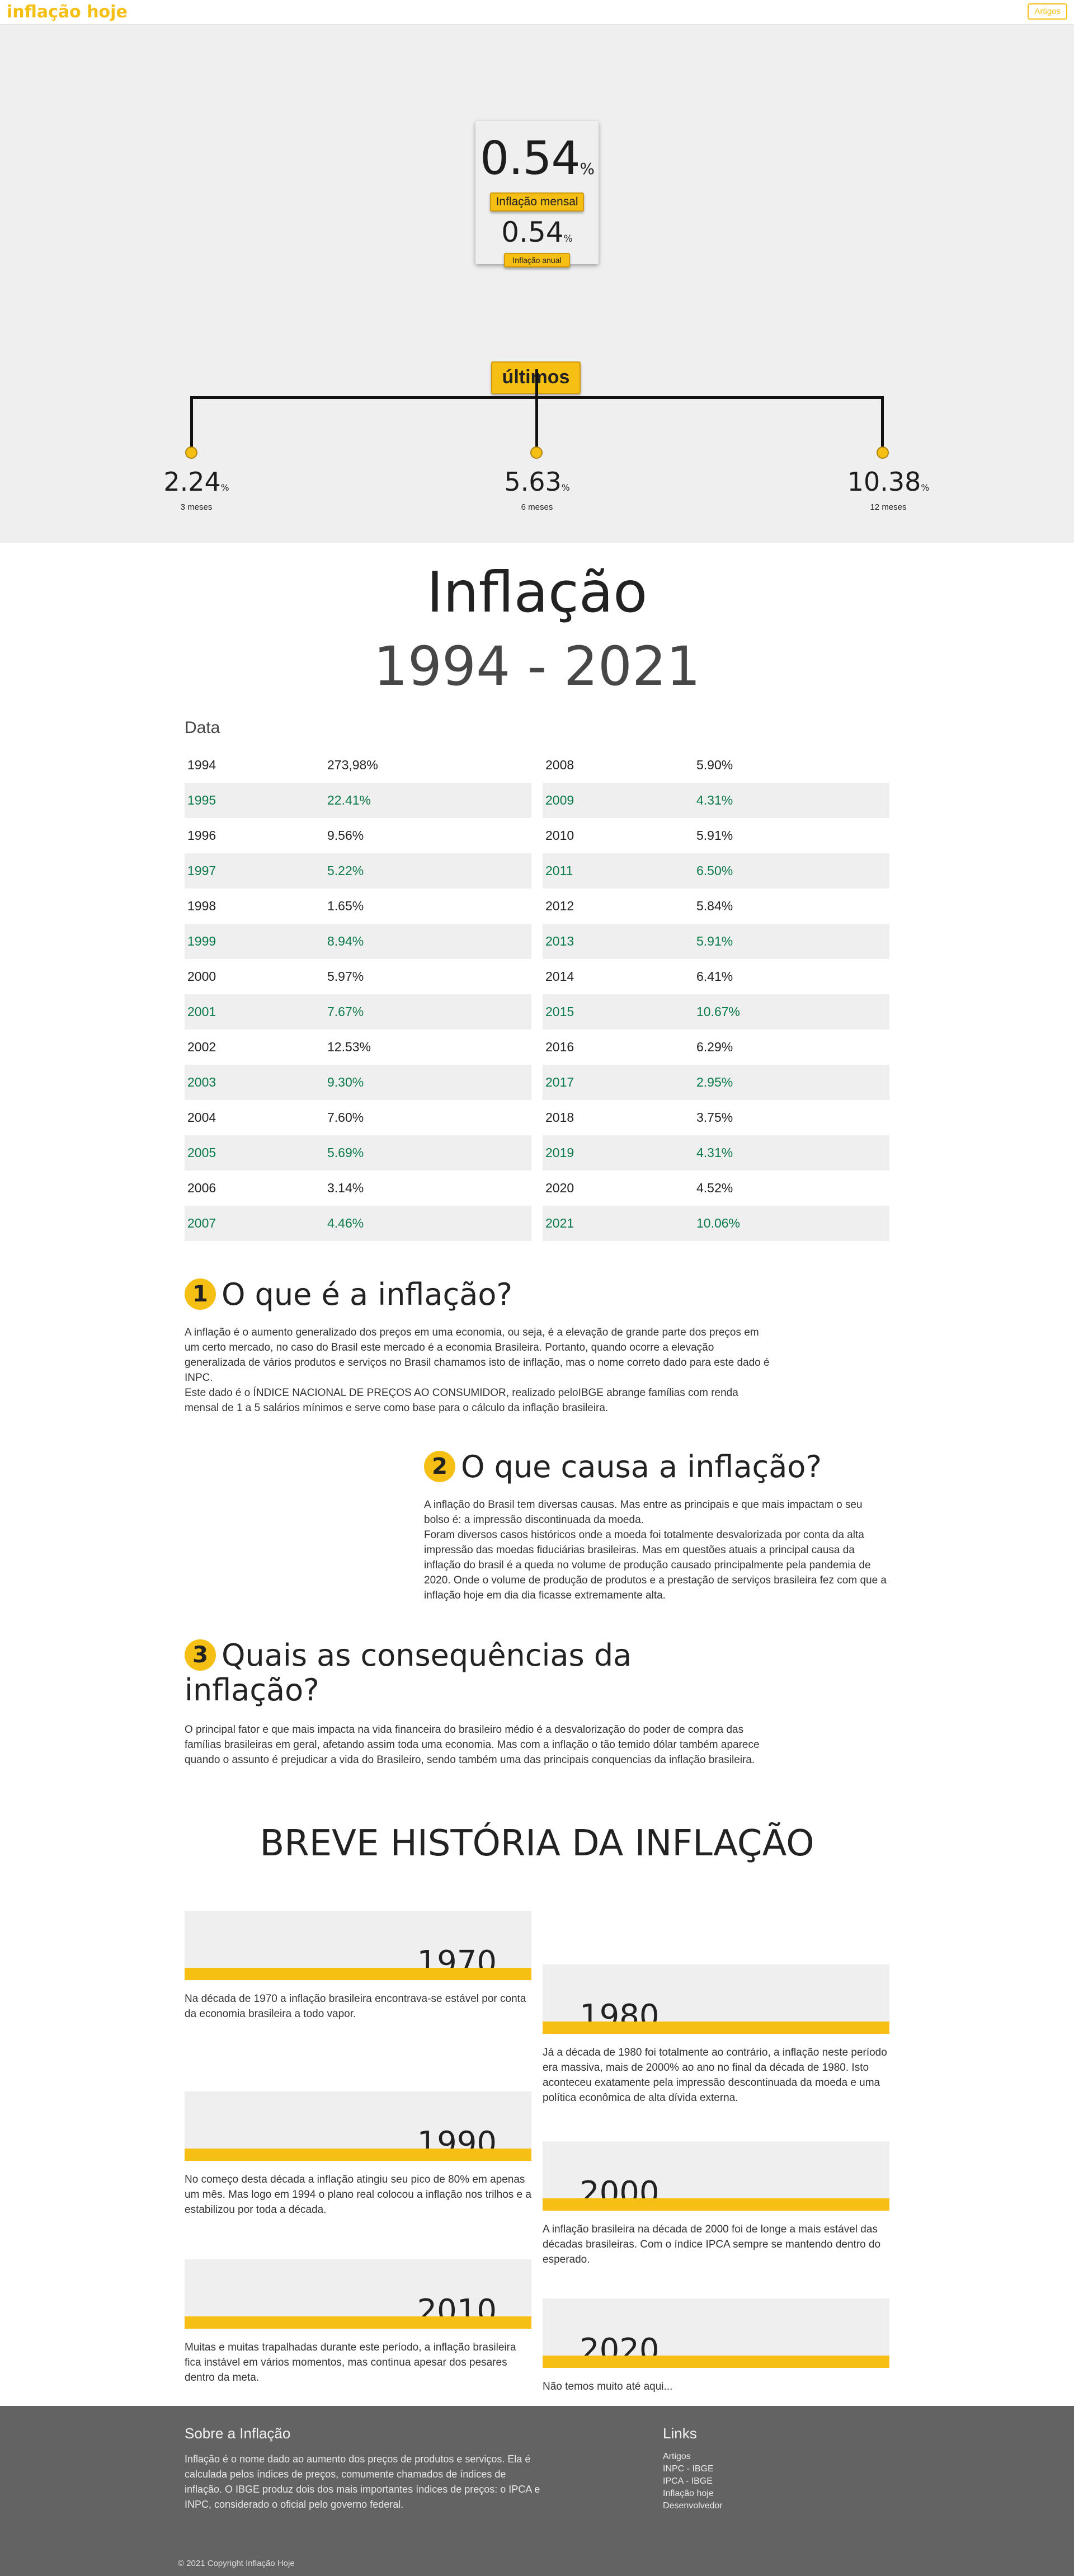  I want to click on table-cell-year: 2008, so click(559, 765).